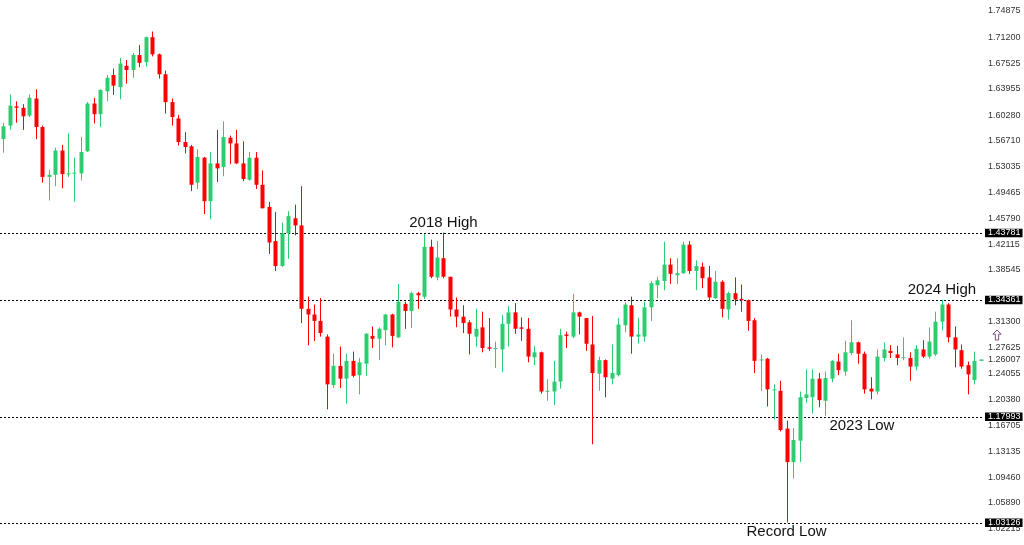 Image resolution: width=1024 pixels, height=545 pixels. I want to click on y-tick-label: 1.53035, so click(1004, 166).